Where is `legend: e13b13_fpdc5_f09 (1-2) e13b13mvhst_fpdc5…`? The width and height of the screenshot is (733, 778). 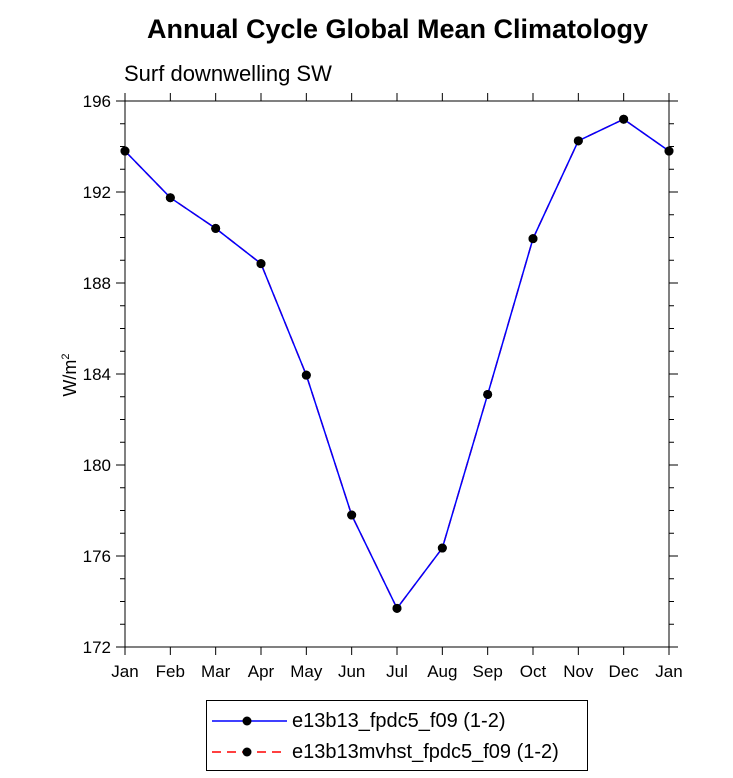 legend: e13b13_fpdc5_f09 (1-2) e13b13mvhst_fpdc5… is located at coordinates (397, 735).